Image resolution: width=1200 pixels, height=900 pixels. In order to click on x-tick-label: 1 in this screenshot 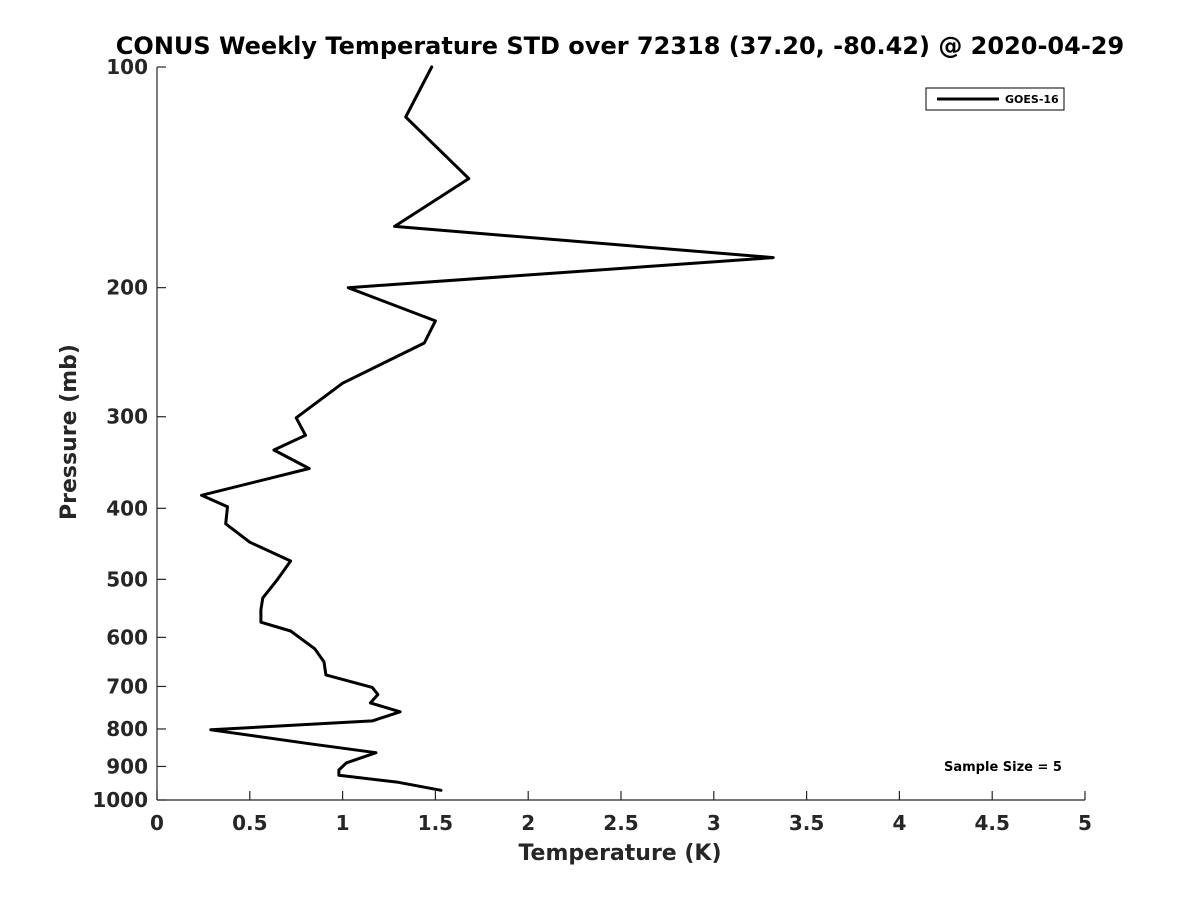, I will do `click(343, 823)`.